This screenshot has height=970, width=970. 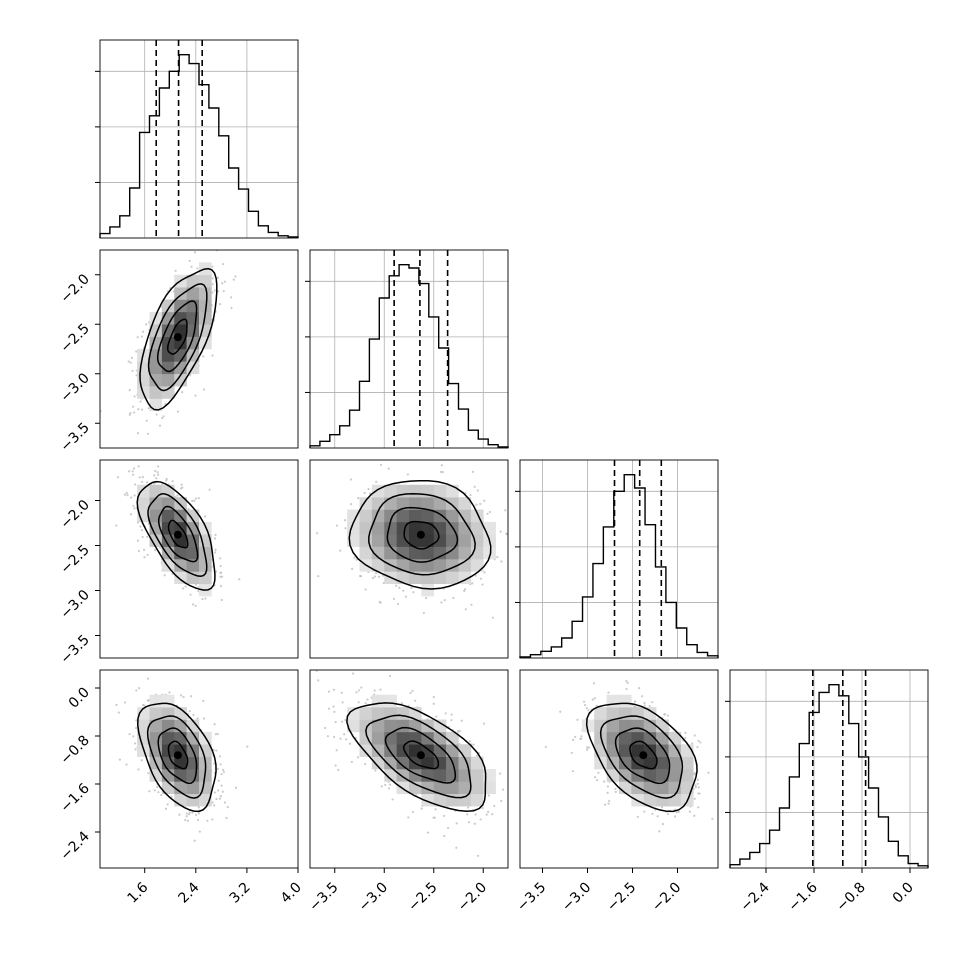 I want to click on pair-panel-r1-c0: −2.0−2.5−3.0−3.5, so click(x=178, y=348).